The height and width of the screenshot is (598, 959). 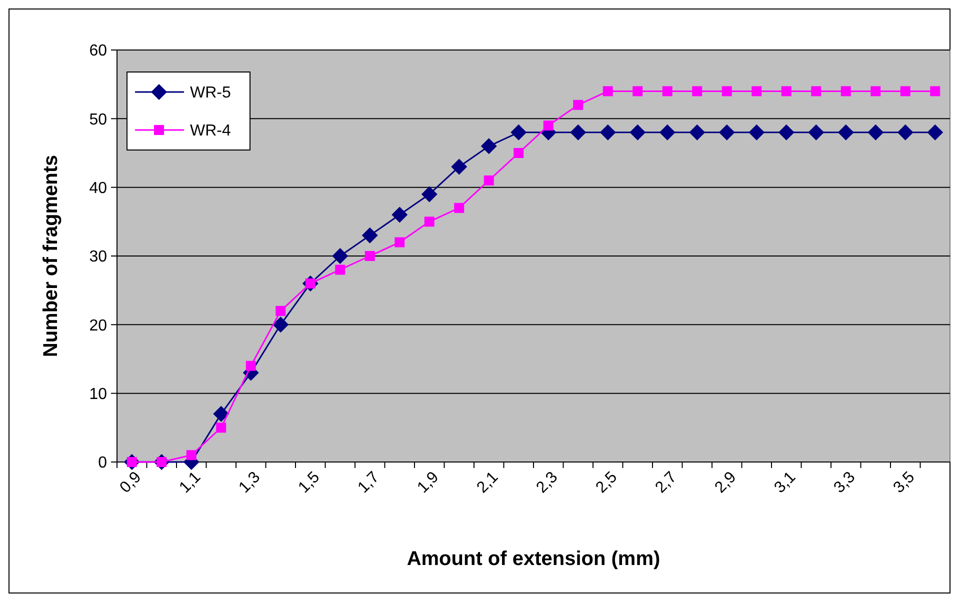 I want to click on x-tick-label: 1,5, so click(x=309, y=482).